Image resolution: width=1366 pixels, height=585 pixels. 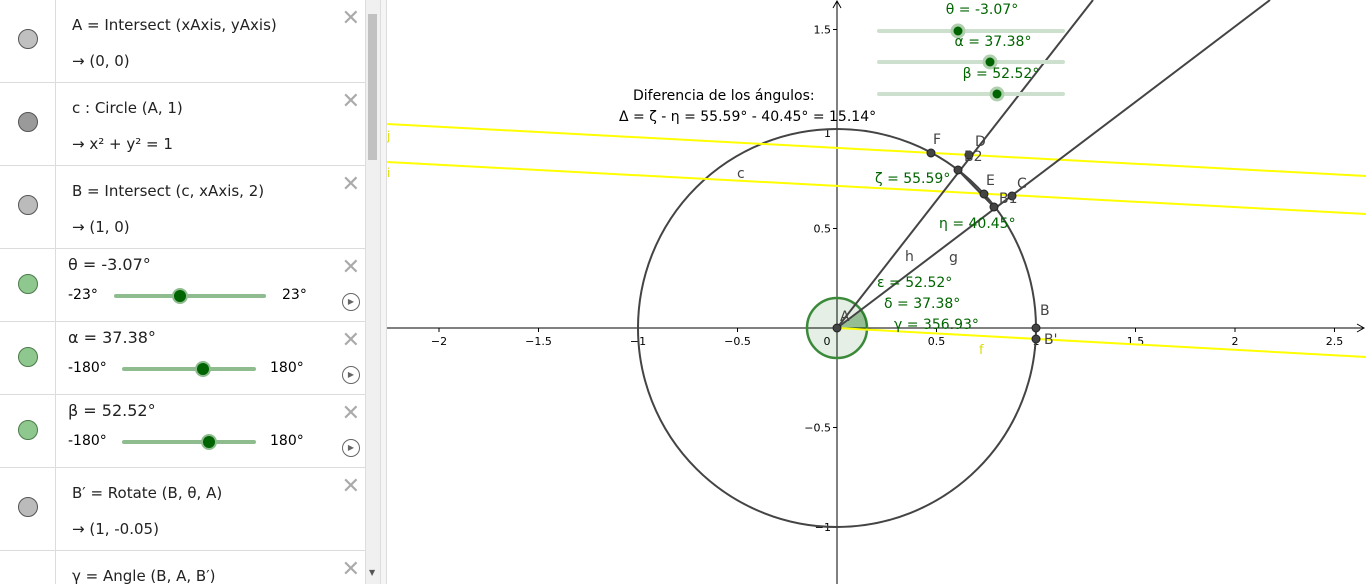 What do you see at coordinates (909, 257) in the screenshot?
I see `label-h: h` at bounding box center [909, 257].